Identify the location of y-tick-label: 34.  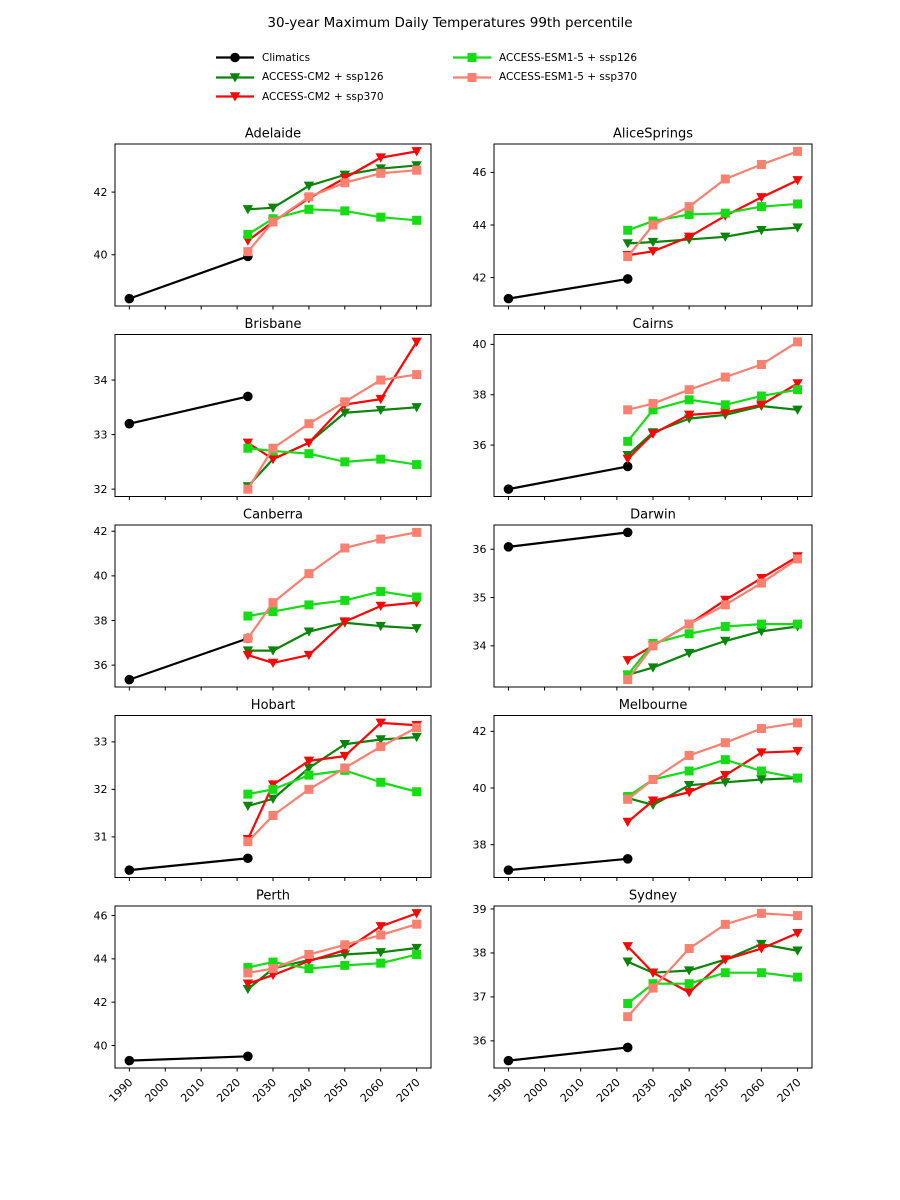
(101, 380).